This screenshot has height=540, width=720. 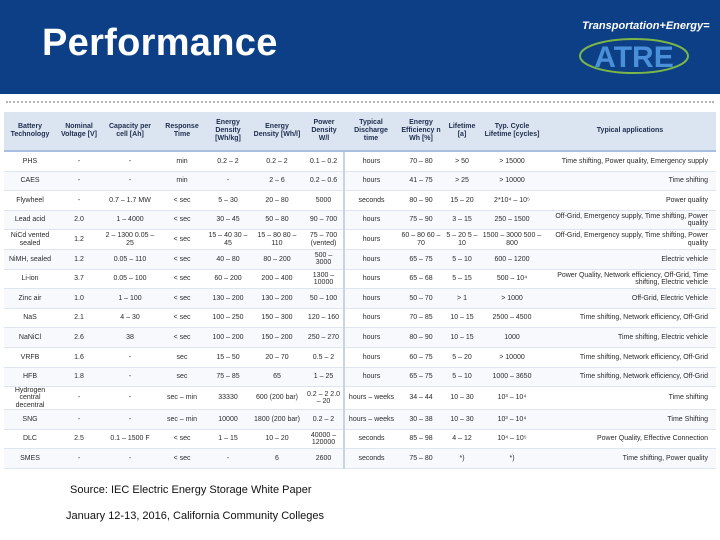 I want to click on table-cell: 20 – 70, so click(x=277, y=357).